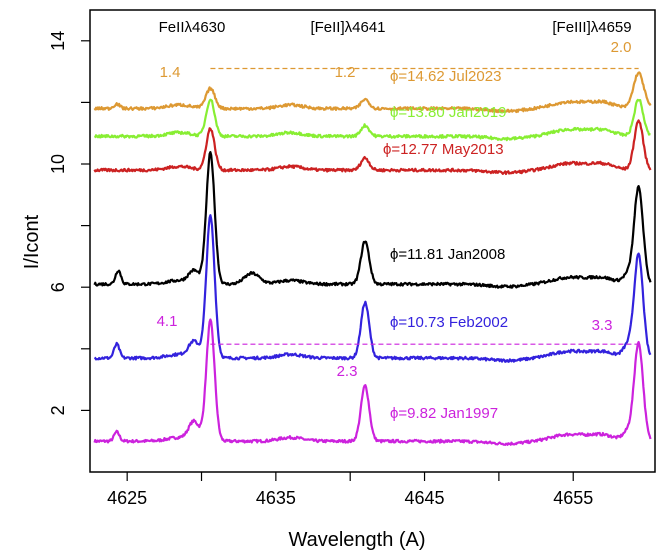 The height and width of the screenshot is (554, 660). I want to click on x-tick-label: 4655, so click(573, 498).